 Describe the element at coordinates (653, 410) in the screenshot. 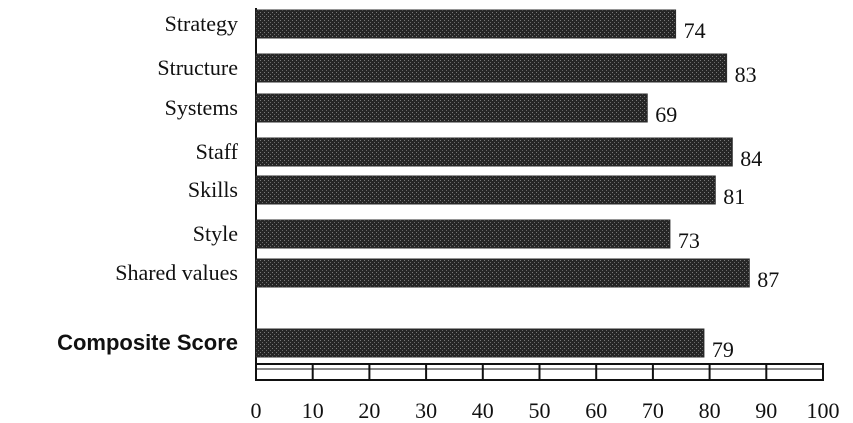

I see `x-tick-label: 70` at that location.